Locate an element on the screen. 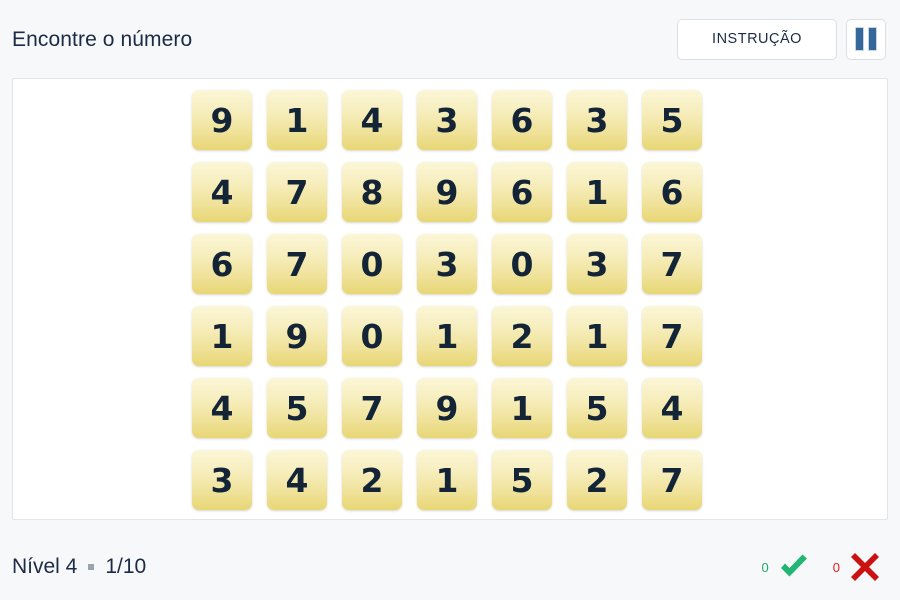  score-area: 0 0 is located at coordinates (822, 567).